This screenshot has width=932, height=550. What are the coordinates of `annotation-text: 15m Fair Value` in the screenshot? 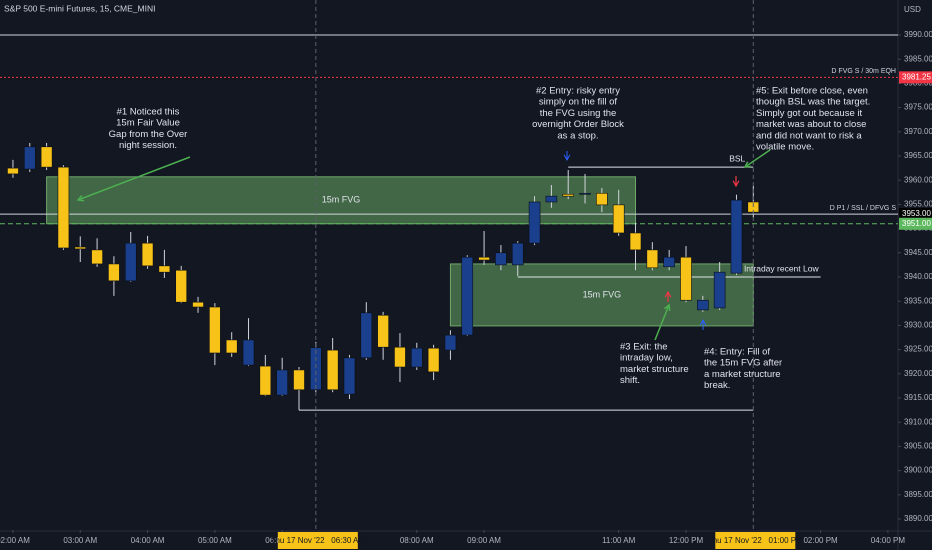 It's located at (148, 123).